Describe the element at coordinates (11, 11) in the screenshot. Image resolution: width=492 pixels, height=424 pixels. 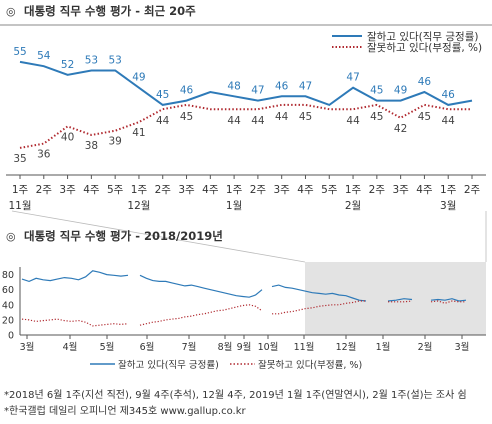
I see `title-symbol: ◎` at that location.